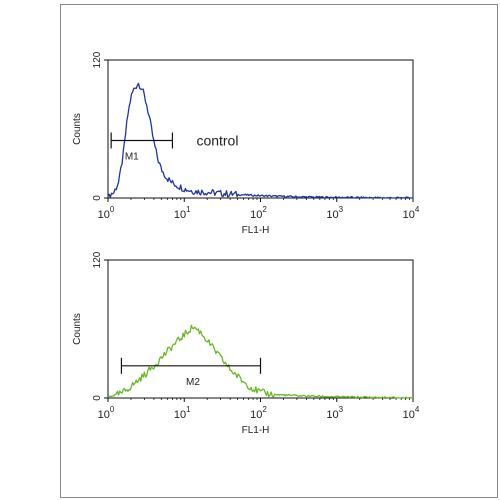 This screenshot has height=500, width=500. Describe the element at coordinates (217, 141) in the screenshot. I see `panel-annotation: control` at that location.